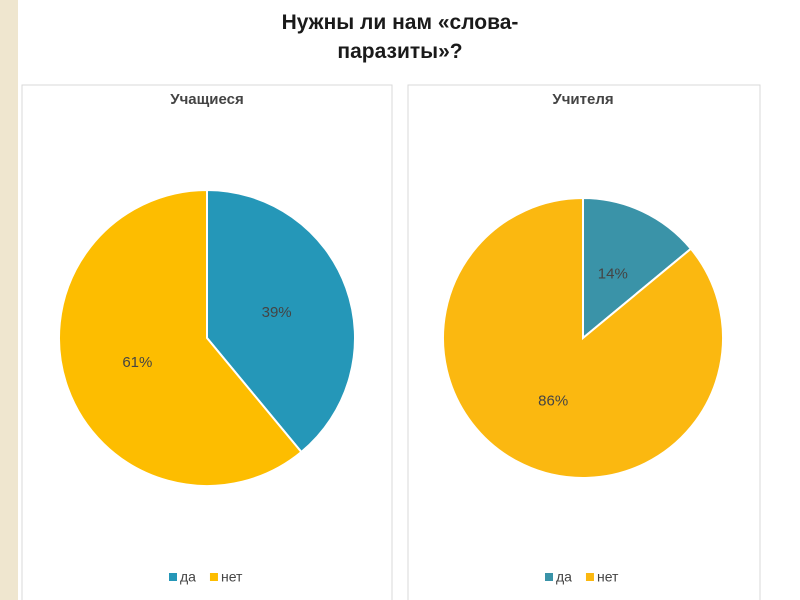 The image size is (800, 600). Describe the element at coordinates (277, 312) in the screenshot. I see `data-label: 39%` at that location.